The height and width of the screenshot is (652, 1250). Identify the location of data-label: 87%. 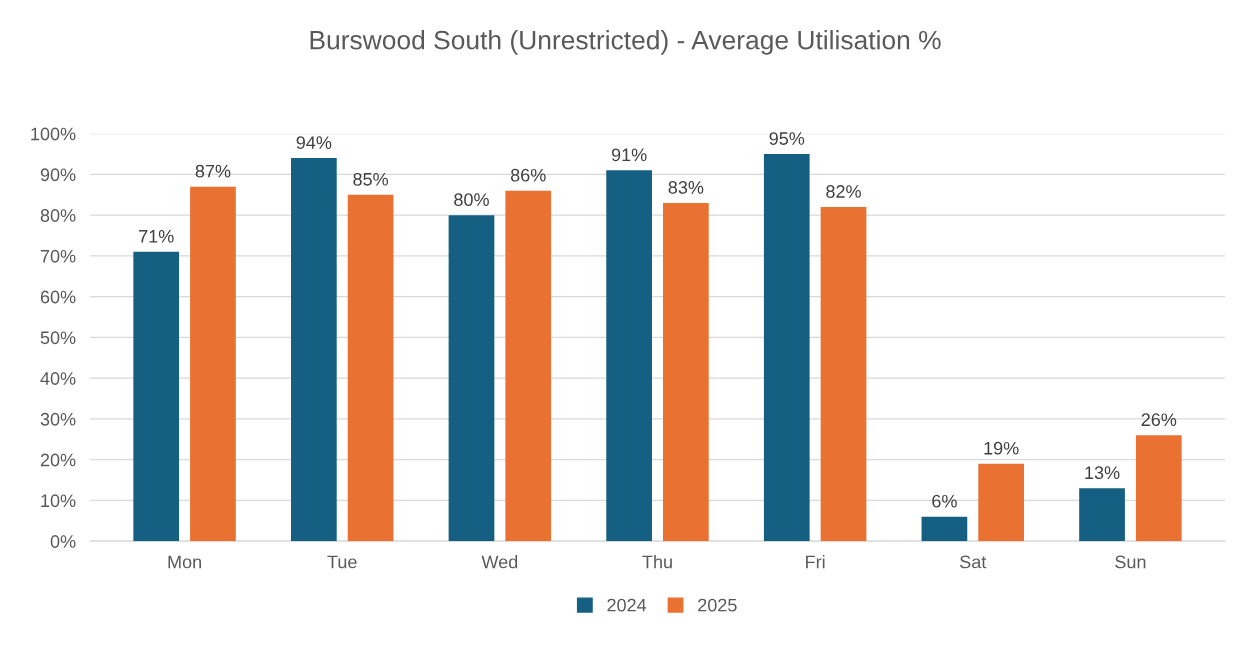
(213, 171).